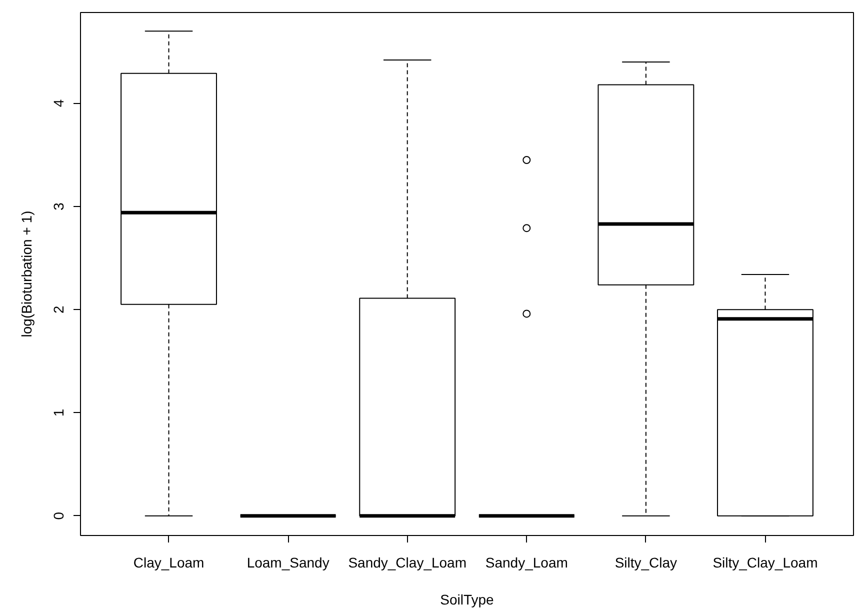  What do you see at coordinates (58, 309) in the screenshot?
I see `y-tick-label: 2` at bounding box center [58, 309].